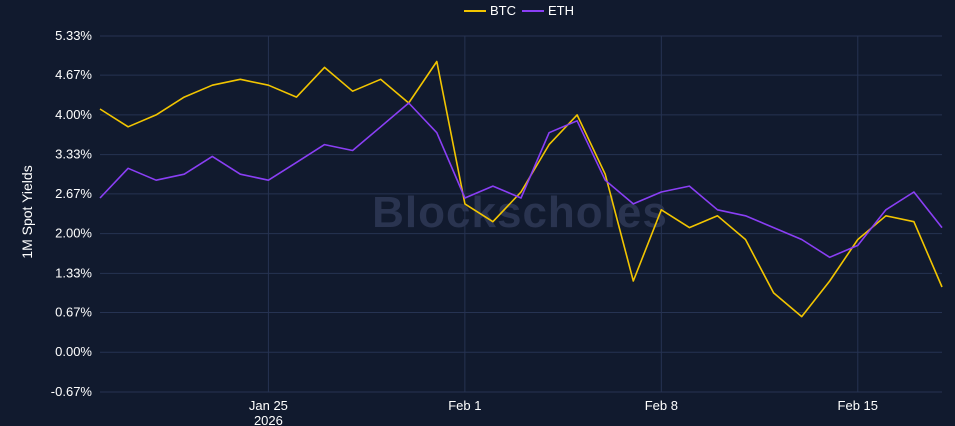  What do you see at coordinates (858, 405) in the screenshot?
I see `x-tick-label: Feb 15` at bounding box center [858, 405].